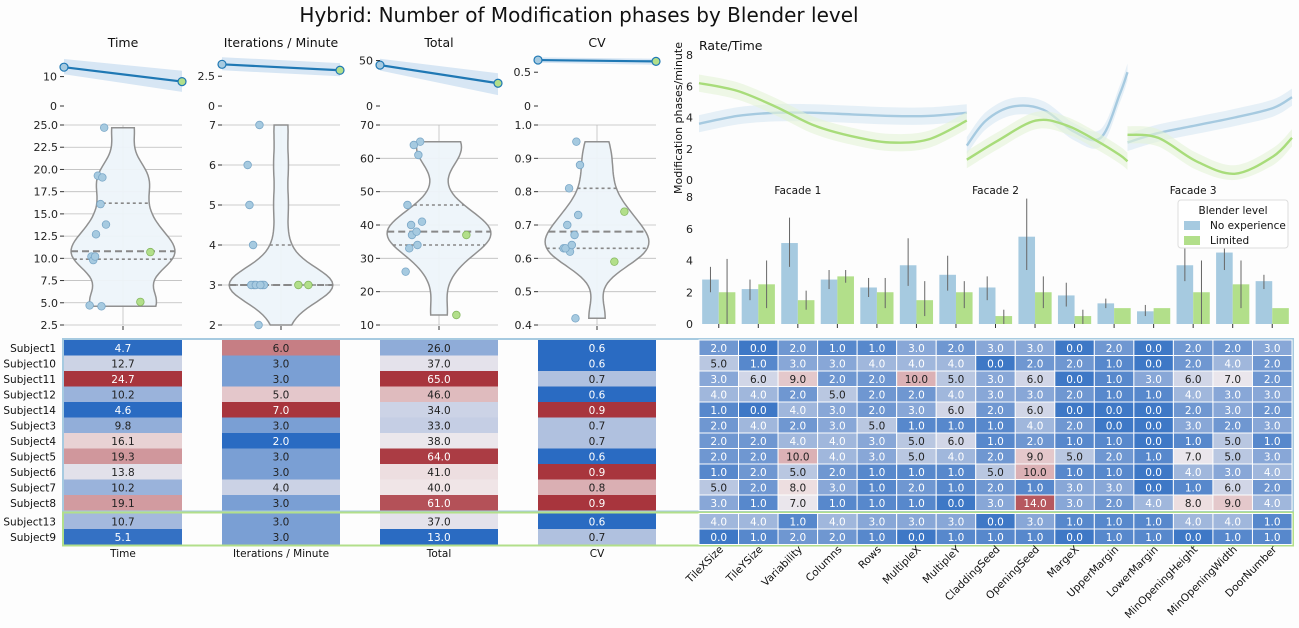  What do you see at coordinates (53, 106) in the screenshot?
I see `y-tick-label: 0` at bounding box center [53, 106].